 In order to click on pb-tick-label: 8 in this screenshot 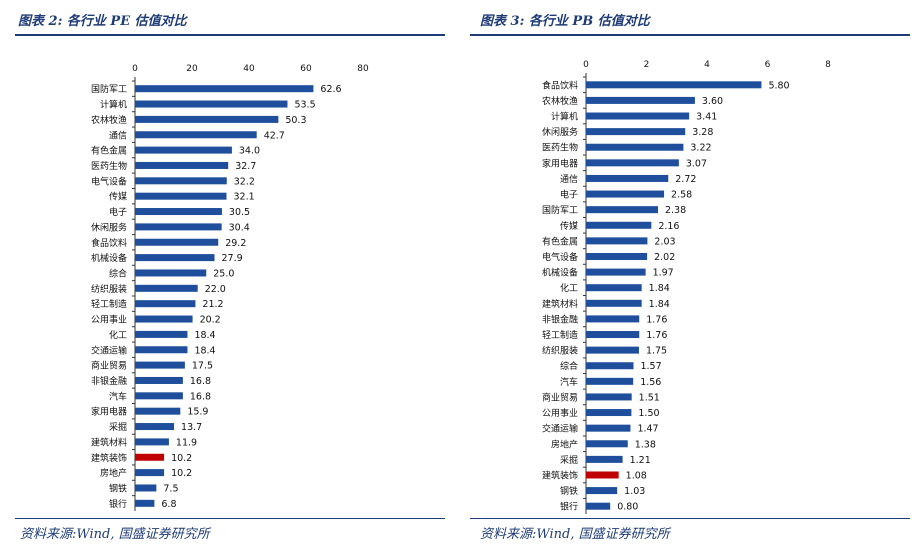, I will do `click(828, 65)`.